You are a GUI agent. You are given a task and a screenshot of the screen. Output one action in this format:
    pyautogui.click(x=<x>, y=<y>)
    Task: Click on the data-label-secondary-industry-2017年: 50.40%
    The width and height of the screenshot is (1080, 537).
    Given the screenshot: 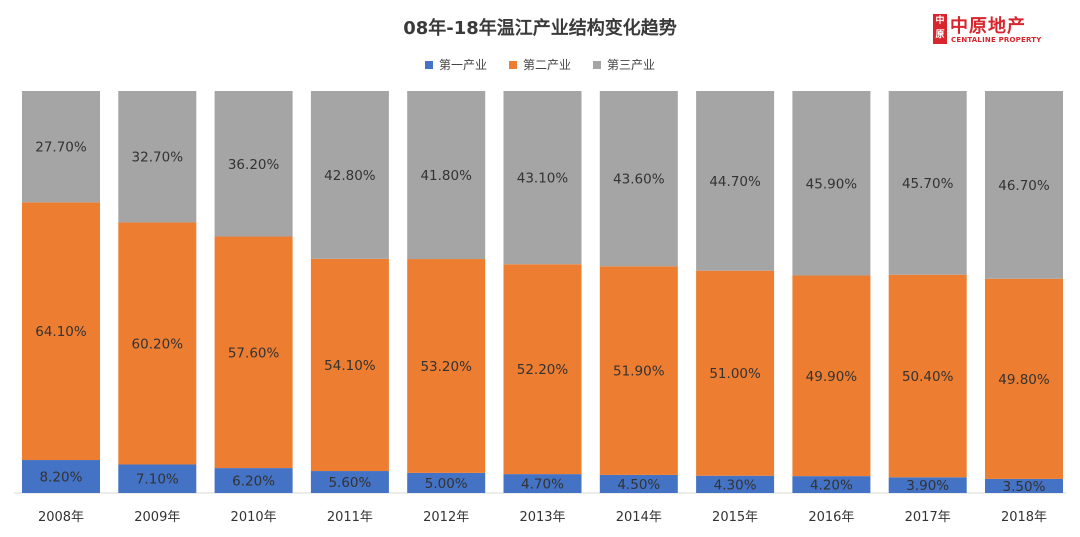 What is the action you would take?
    pyautogui.click(x=928, y=377)
    